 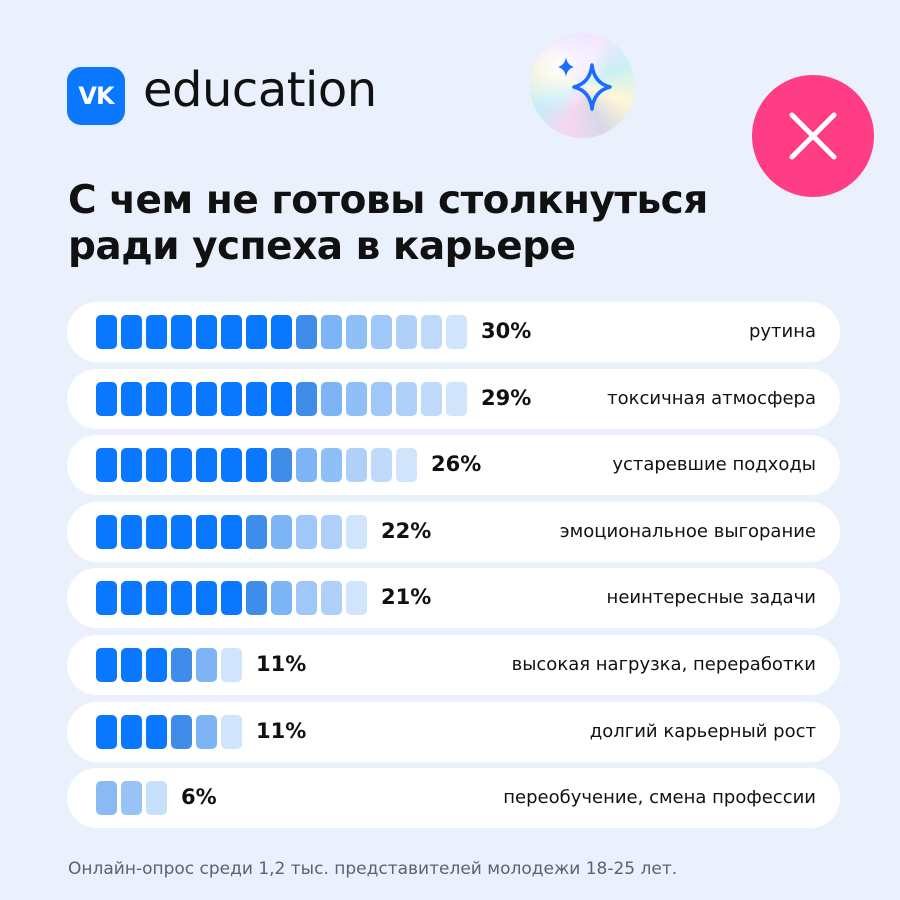 I want to click on logo-text: education, so click(x=260, y=90).